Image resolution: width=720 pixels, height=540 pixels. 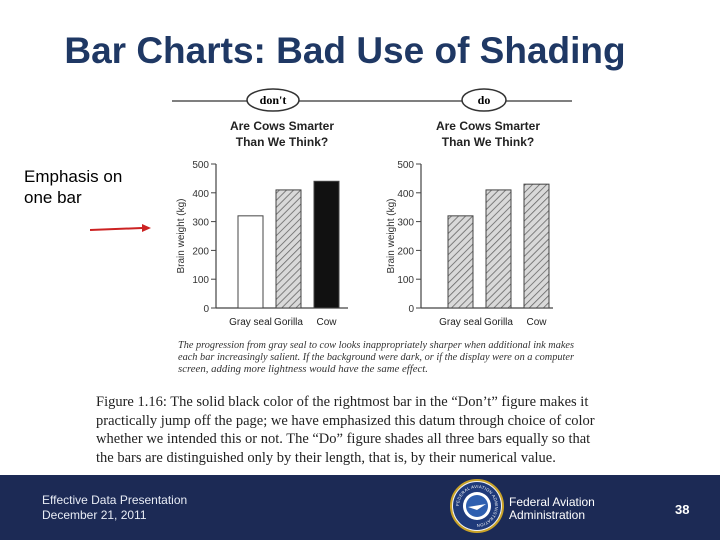 I want to click on do-label: do, so click(x=484, y=100).